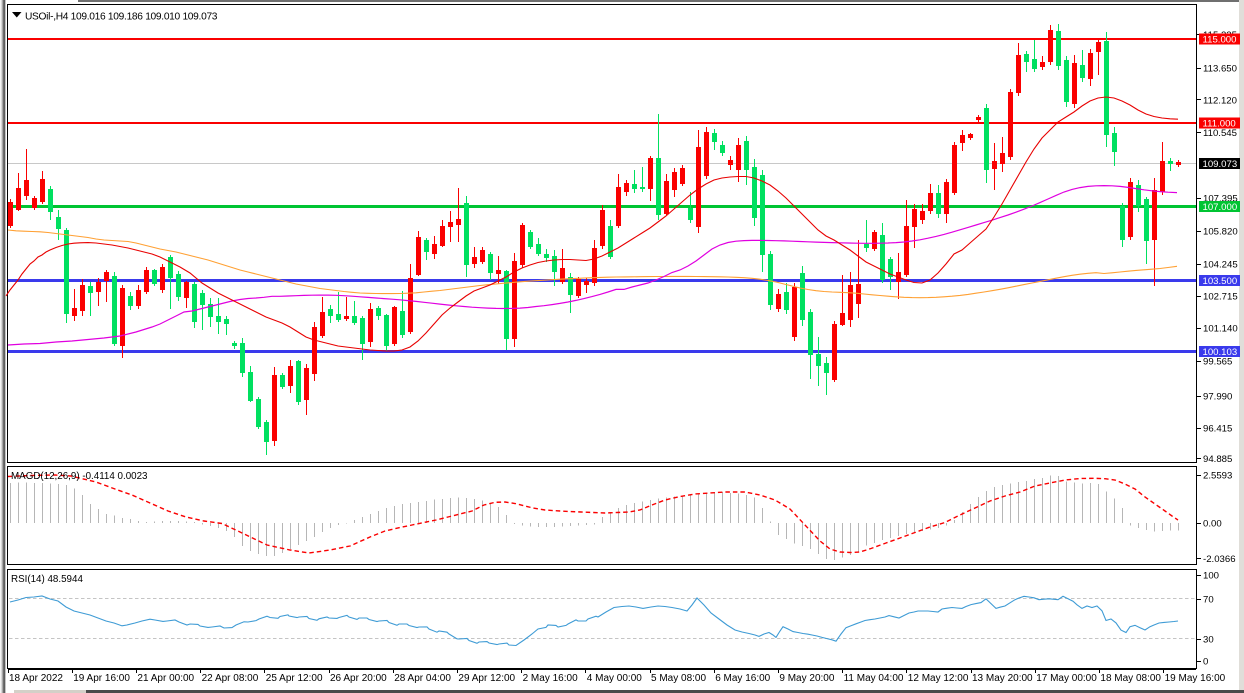 This screenshot has width=1244, height=693. I want to click on svg-text: 105.820, so click(1220, 232).